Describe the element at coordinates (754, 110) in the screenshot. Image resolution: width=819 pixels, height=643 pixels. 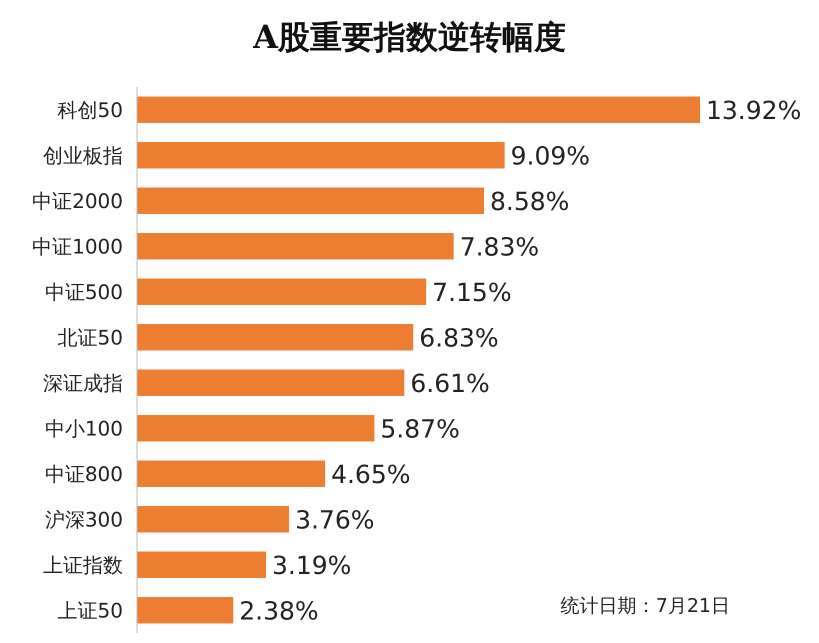
I see `data-label: 13.92%` at that location.